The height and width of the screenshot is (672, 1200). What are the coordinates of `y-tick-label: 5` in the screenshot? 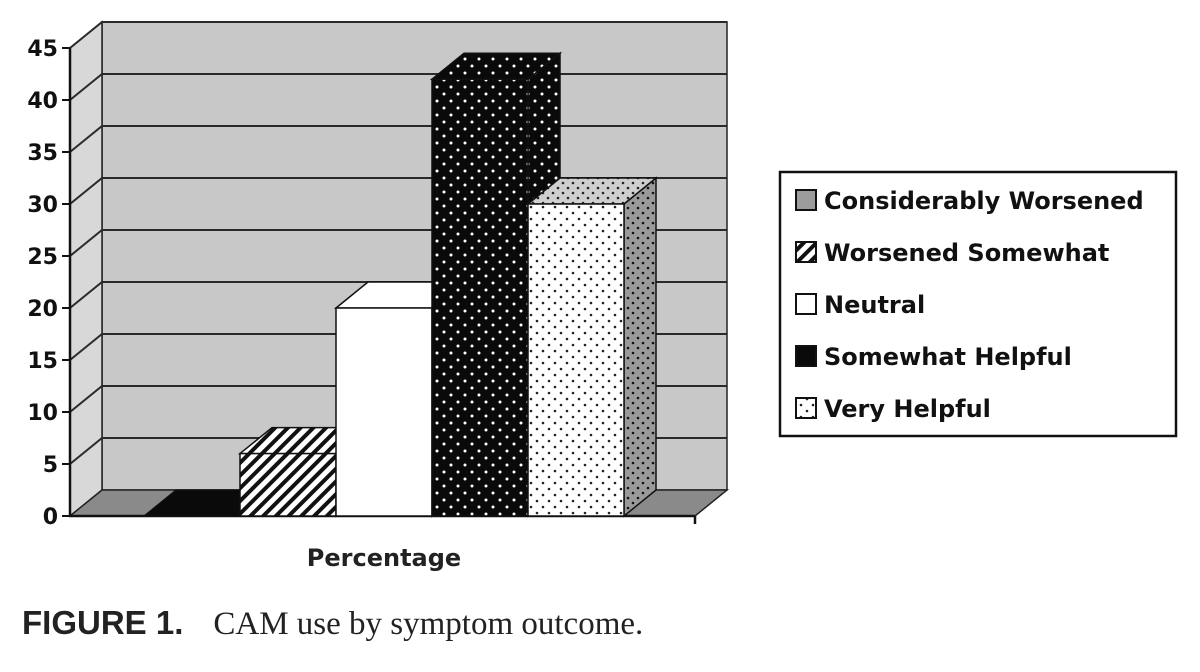 It's located at (50, 465).